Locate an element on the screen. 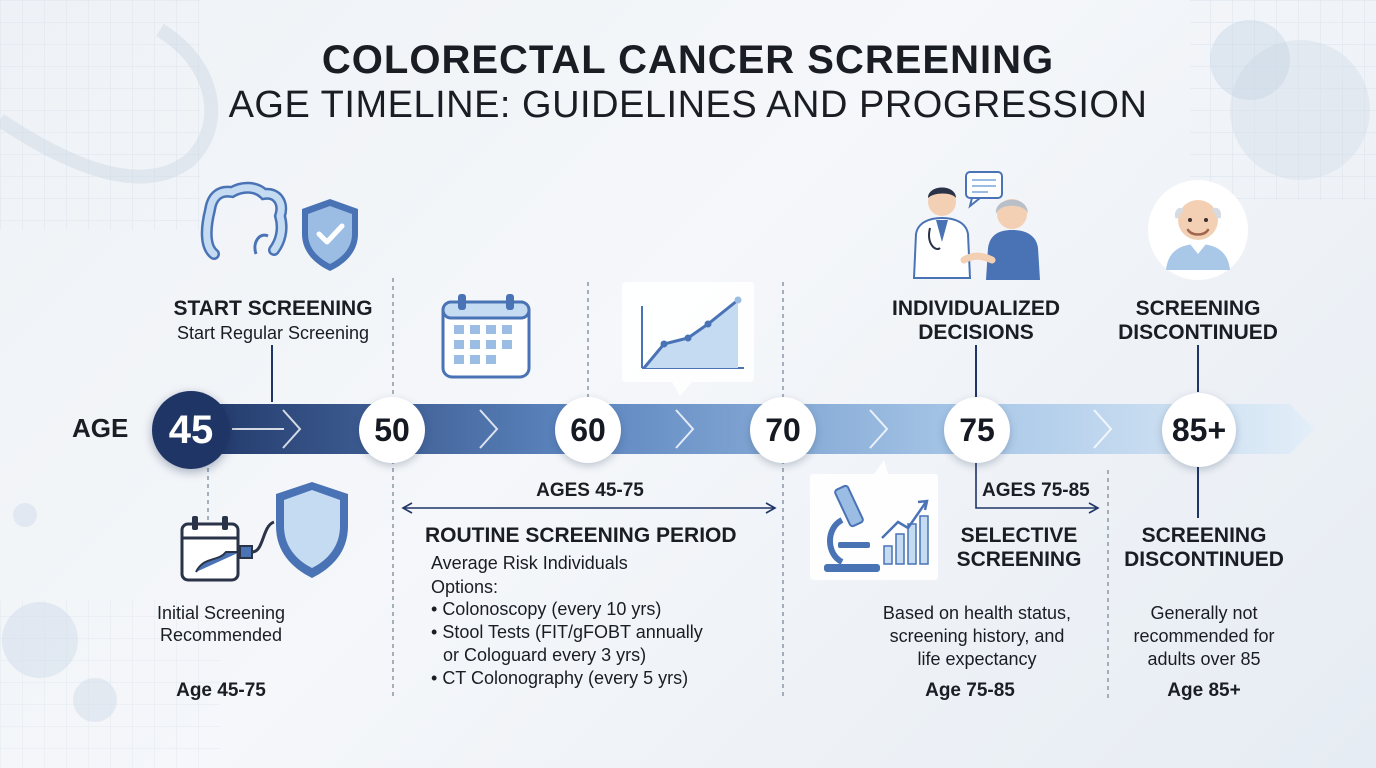 This screenshot has height=768, width=1376. age-axis-label: AGE is located at coordinates (100, 428).